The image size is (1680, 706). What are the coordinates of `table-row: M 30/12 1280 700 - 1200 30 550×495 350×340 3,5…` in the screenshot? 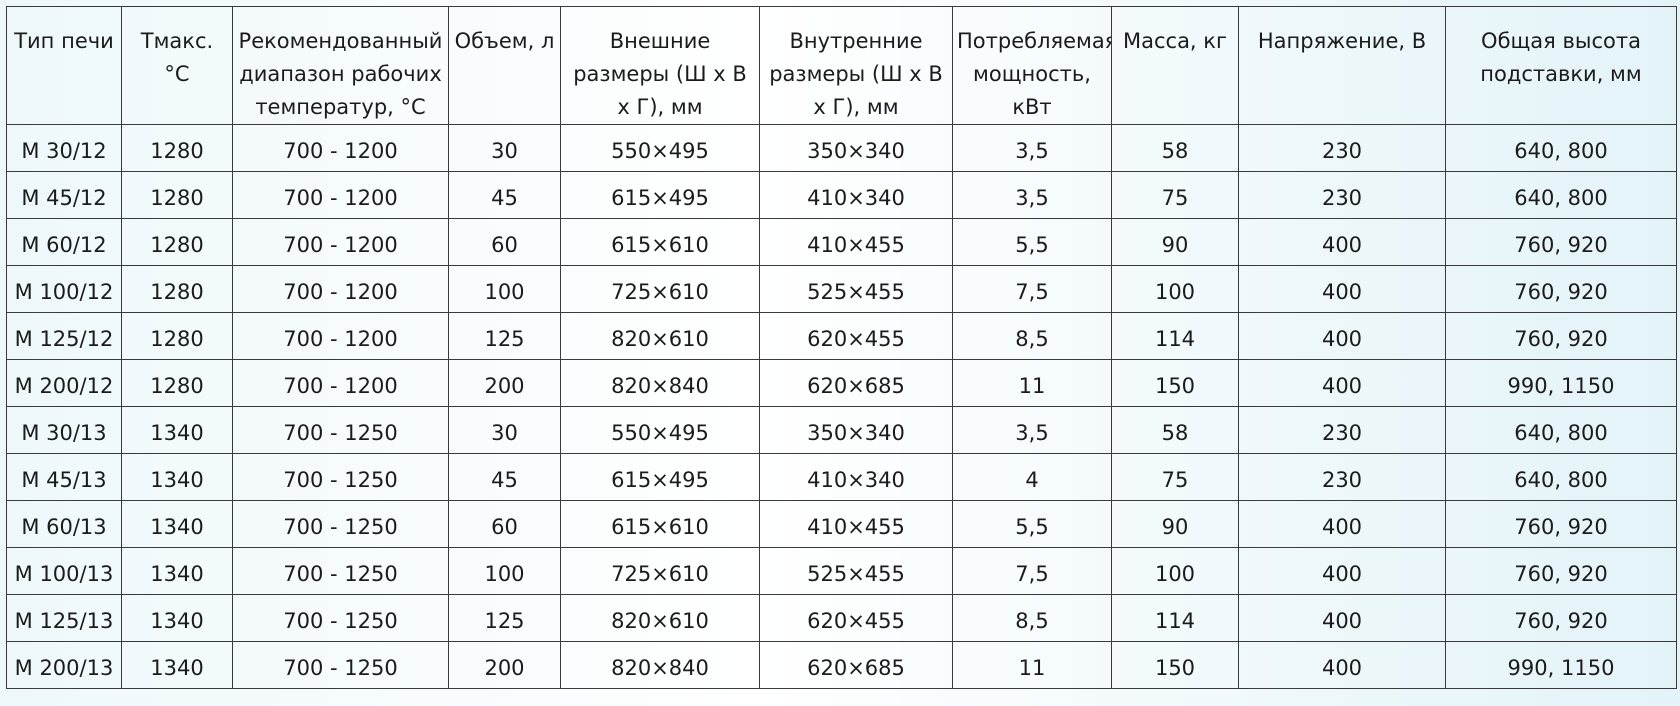 It's located at (841, 148).